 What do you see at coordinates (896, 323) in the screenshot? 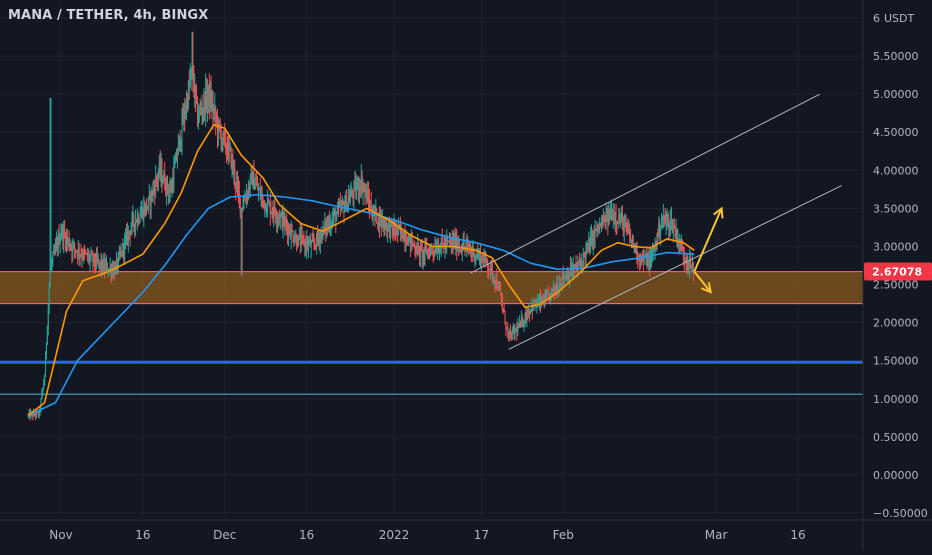
I see `y-tick-label: 2.00000` at bounding box center [896, 323].